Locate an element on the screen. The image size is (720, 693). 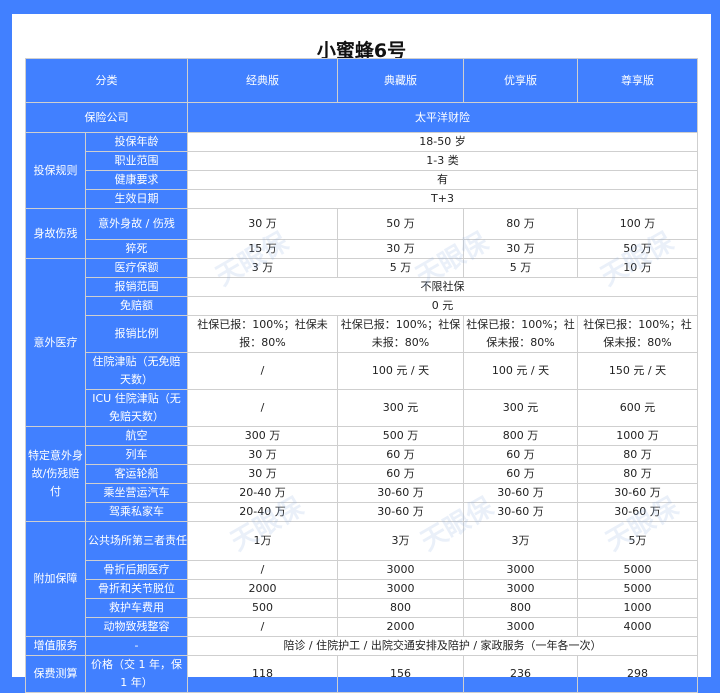
table-row: 职业范围 1-3 类 is located at coordinates (362, 161).